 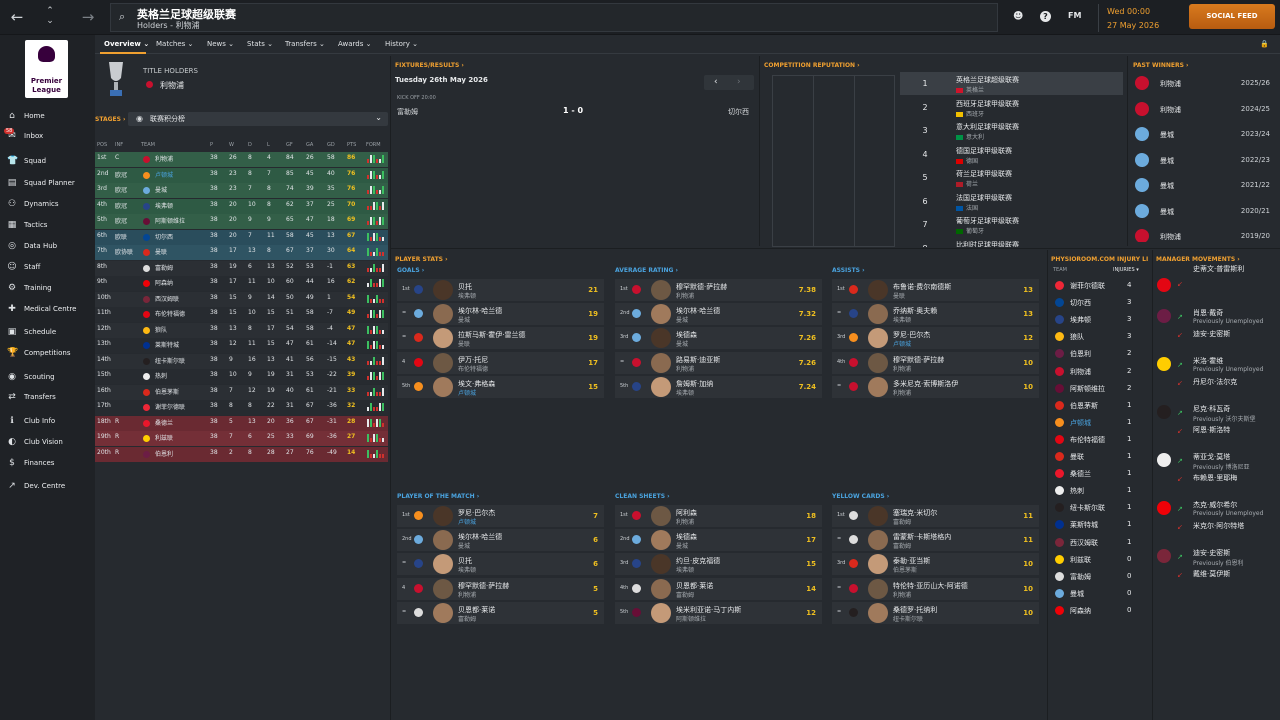 What do you see at coordinates (161, 330) in the screenshot?
I see `team-name: 狼队` at bounding box center [161, 330].